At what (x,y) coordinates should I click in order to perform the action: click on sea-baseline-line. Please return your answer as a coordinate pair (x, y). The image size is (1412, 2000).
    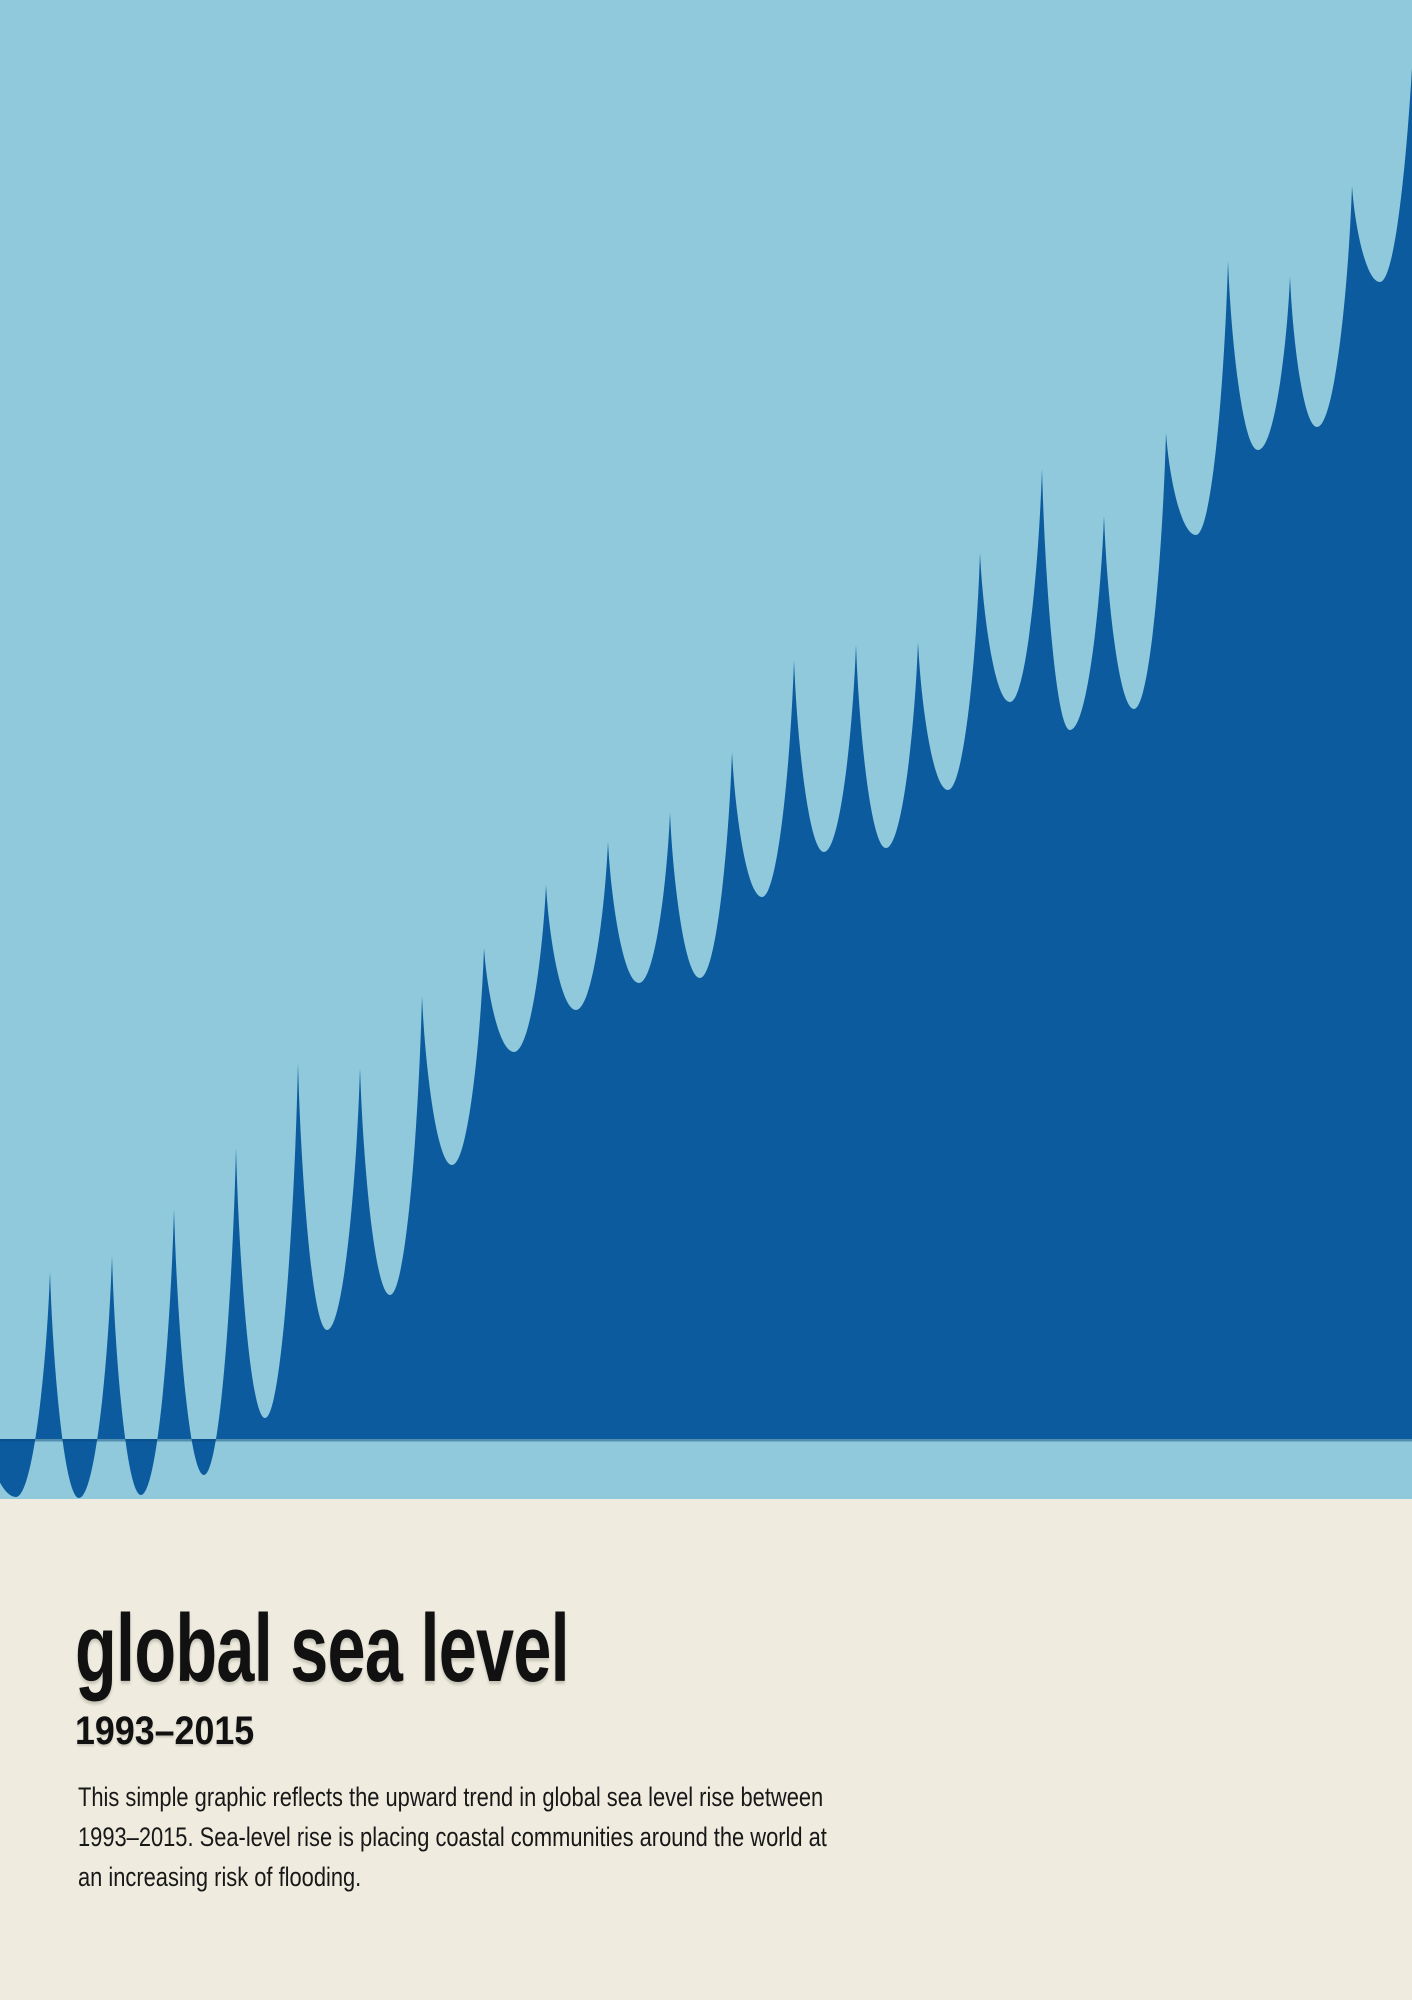
    Looking at the image, I should click on (706, 1440).